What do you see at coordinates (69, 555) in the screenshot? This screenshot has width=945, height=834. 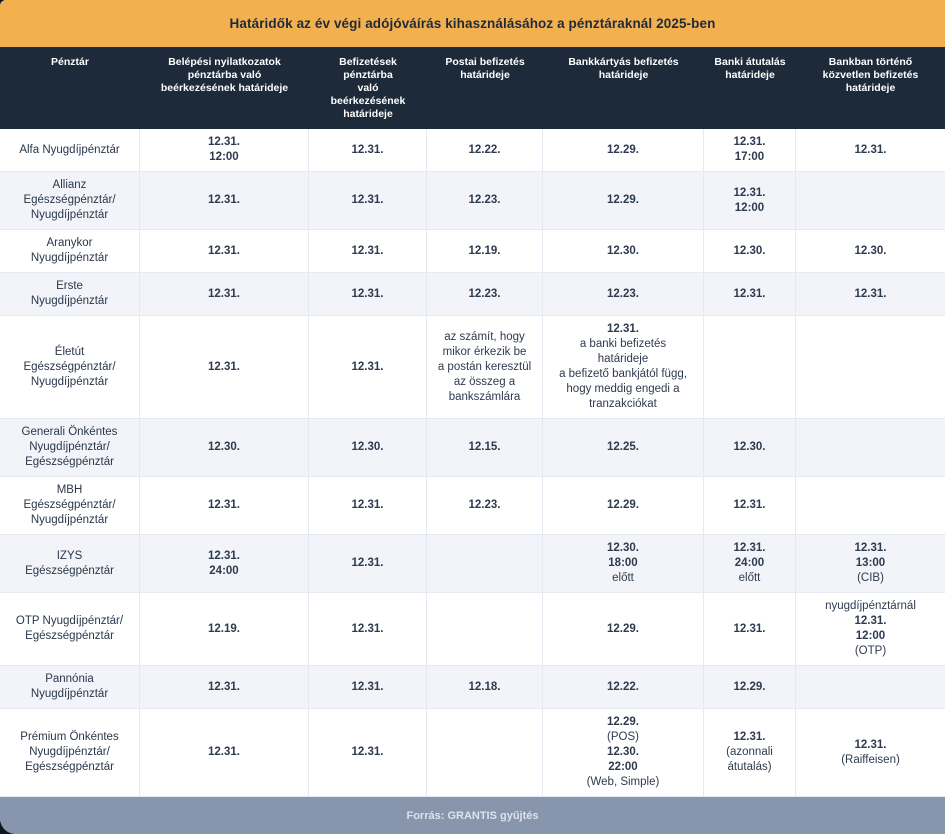 I see `cell-text-line: IZYS` at bounding box center [69, 555].